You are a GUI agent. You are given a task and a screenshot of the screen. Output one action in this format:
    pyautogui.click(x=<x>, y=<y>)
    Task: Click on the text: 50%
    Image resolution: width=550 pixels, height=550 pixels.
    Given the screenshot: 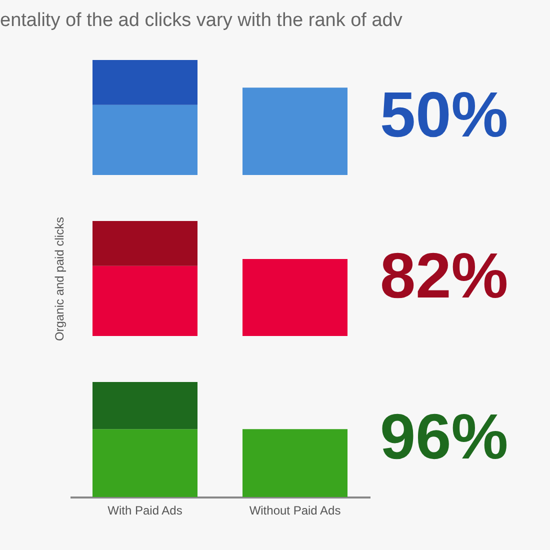 What is the action you would take?
    pyautogui.click(x=444, y=114)
    